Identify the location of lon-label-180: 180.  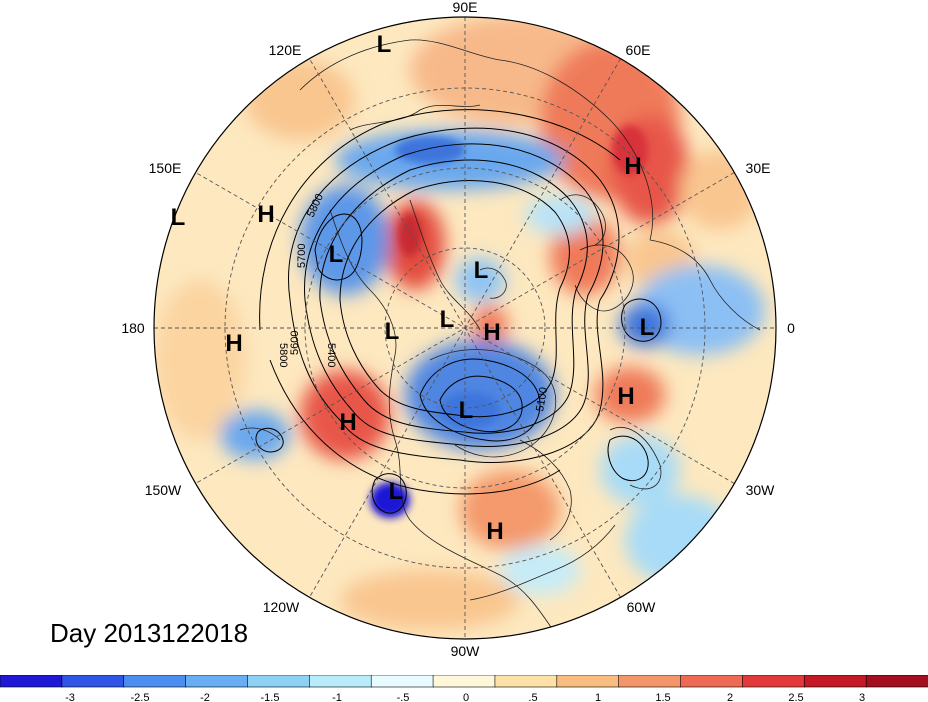
(133, 328).